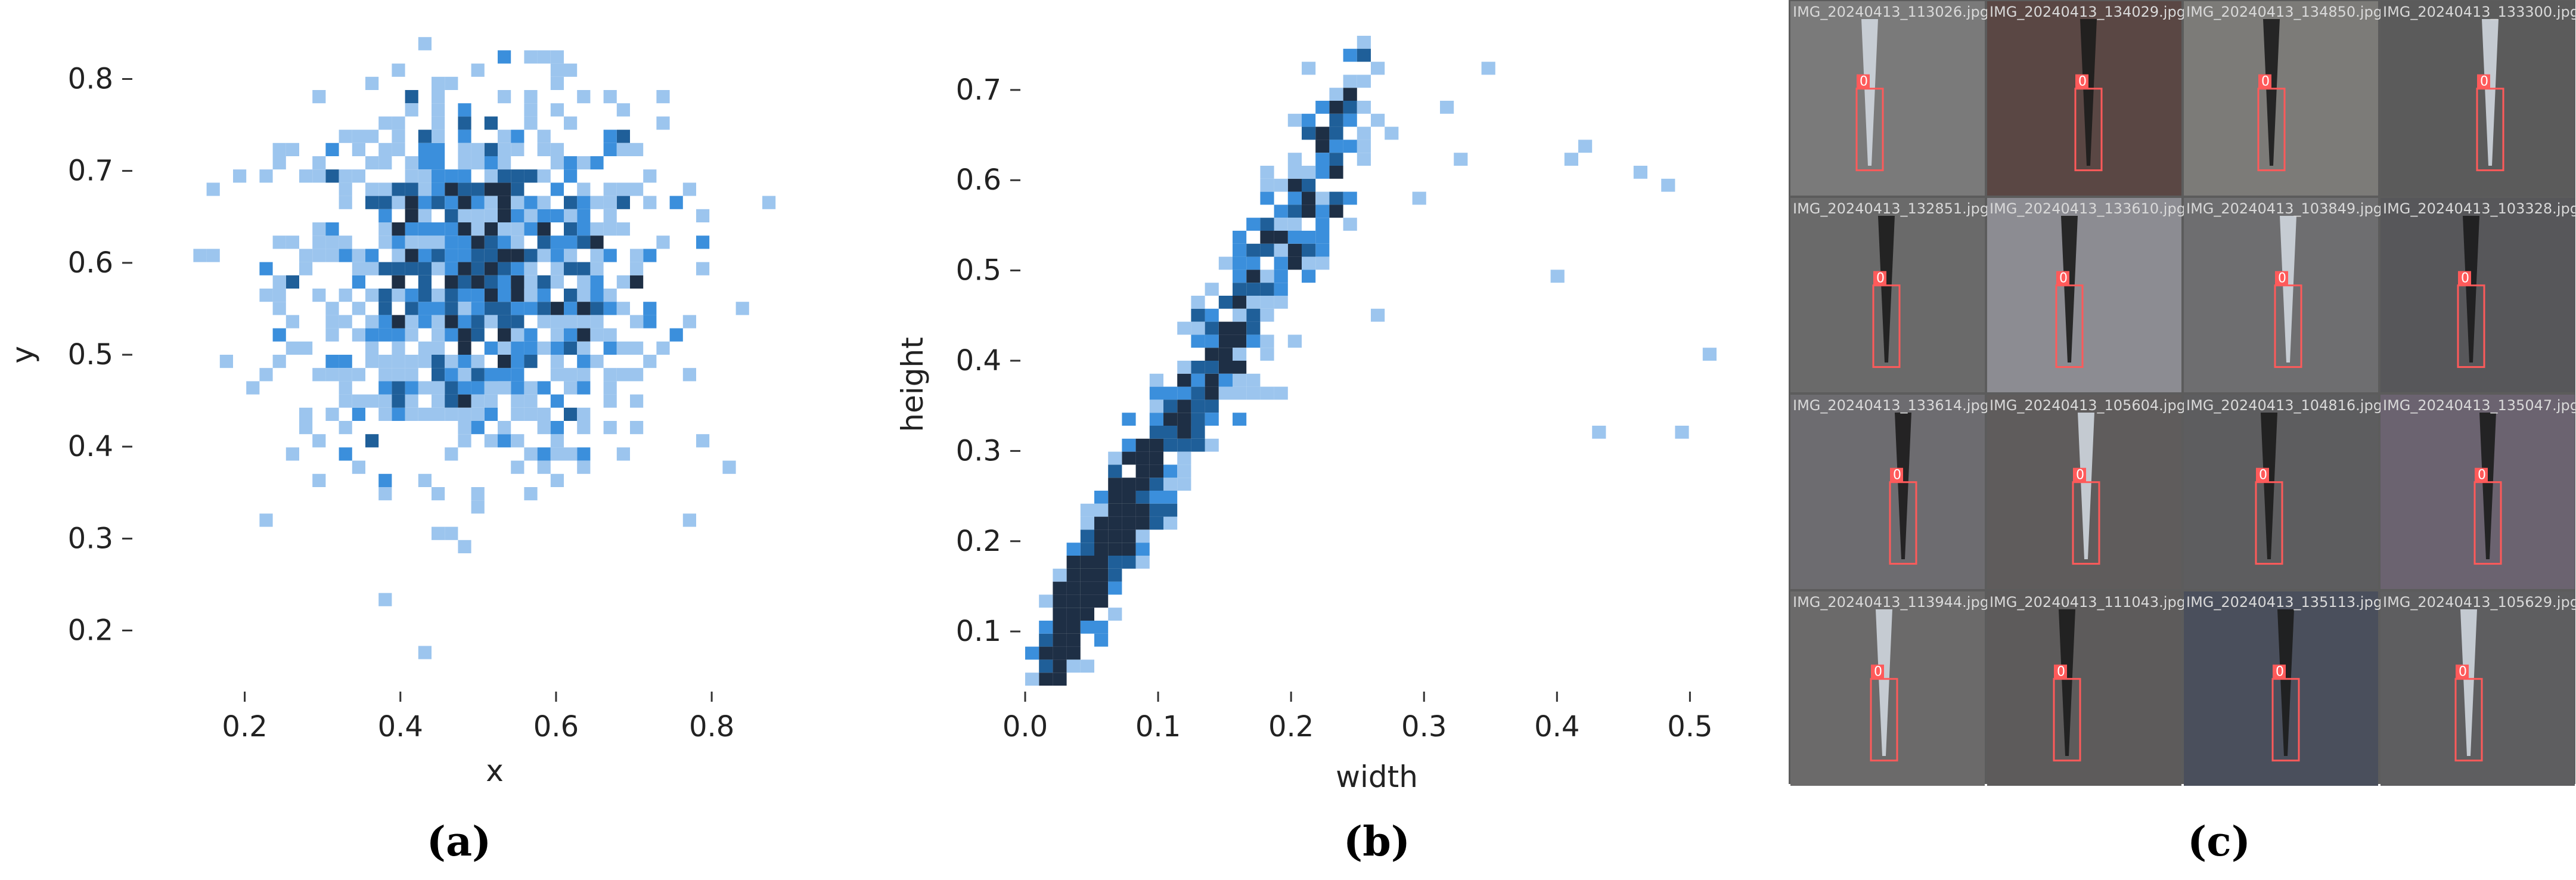  I want to click on thumbnail-image: 0 IMG_20240413_135113.jpg, so click(2283, 689).